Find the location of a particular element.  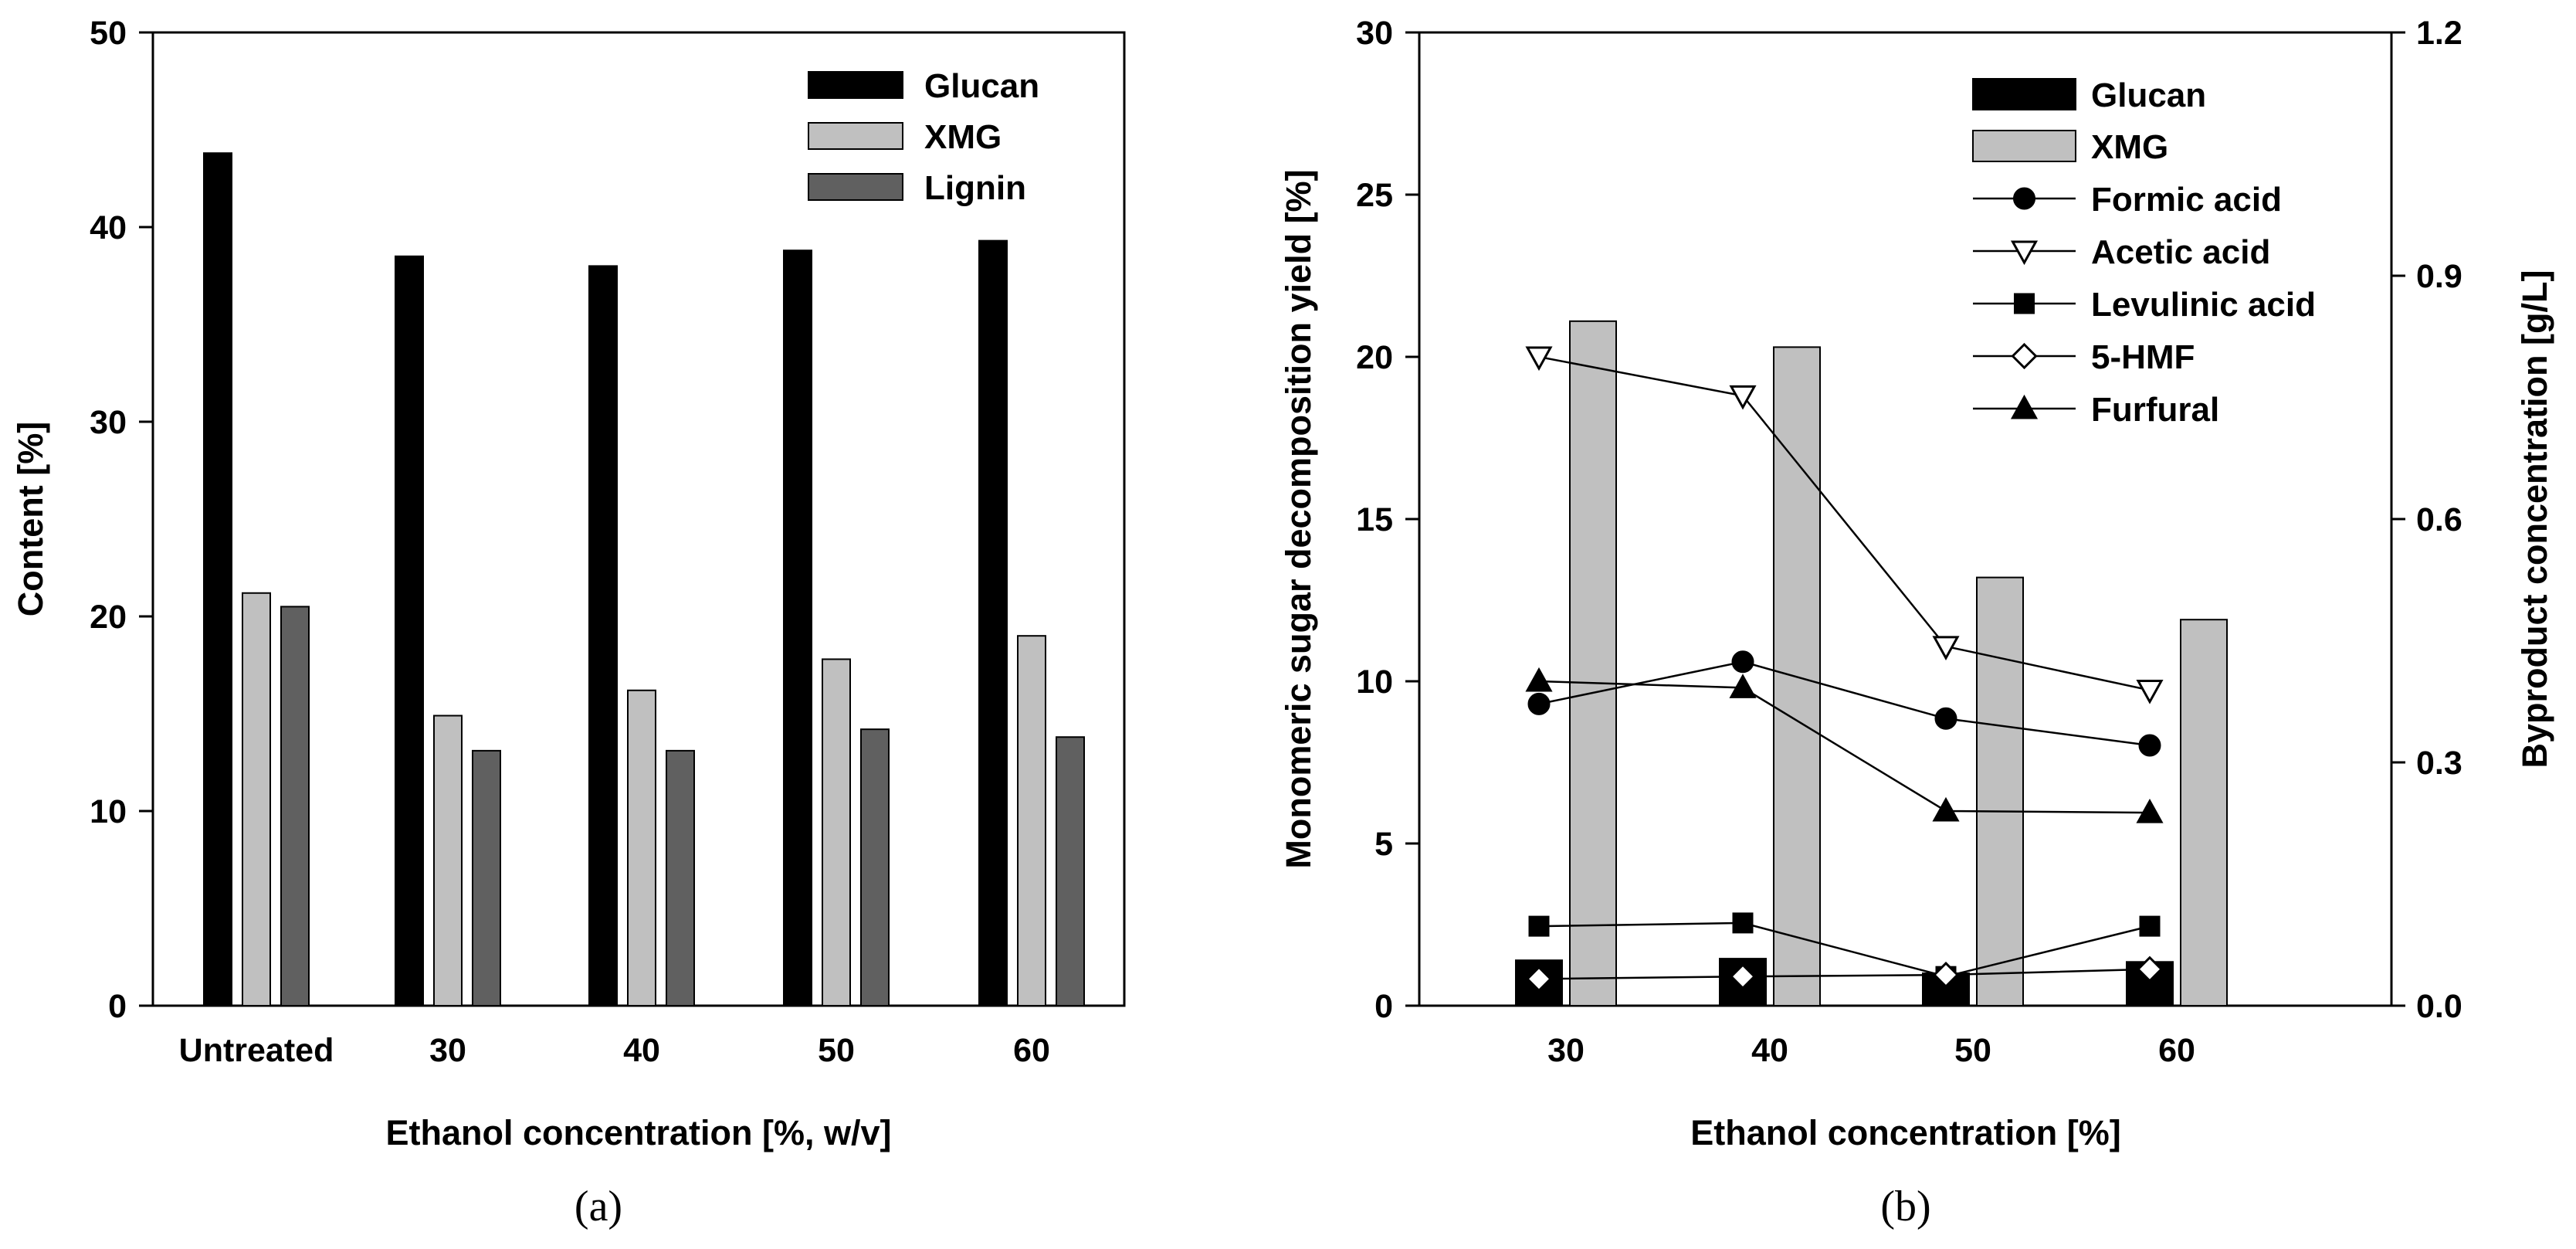

panel-label-b: (b) is located at coordinates (1905, 1206).